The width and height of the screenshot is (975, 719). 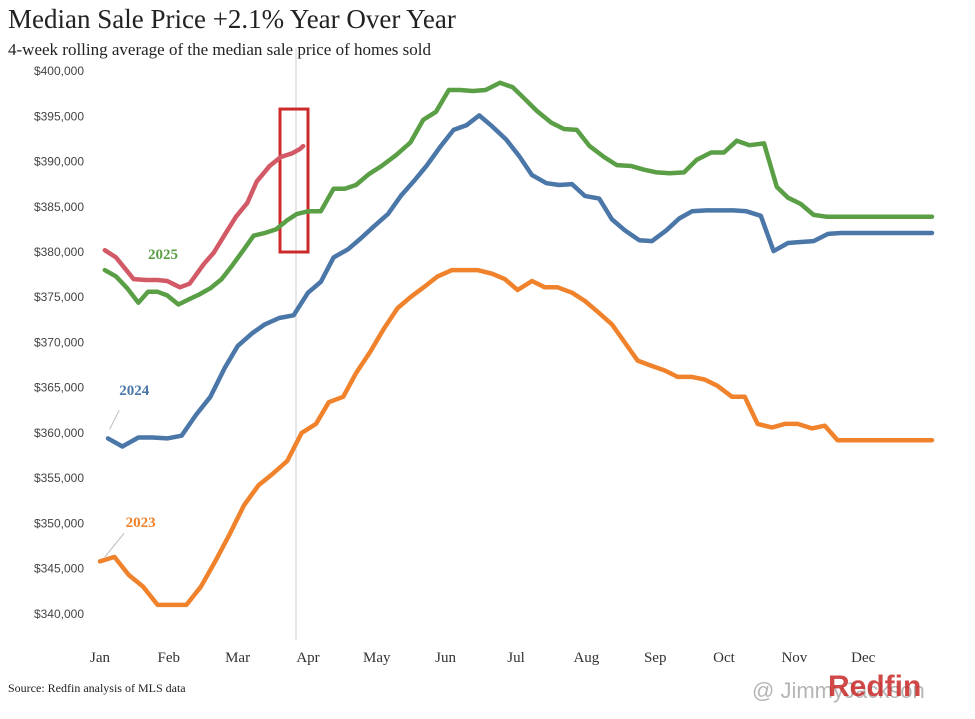 I want to click on y-tick-label: $340,000, so click(x=59, y=614).